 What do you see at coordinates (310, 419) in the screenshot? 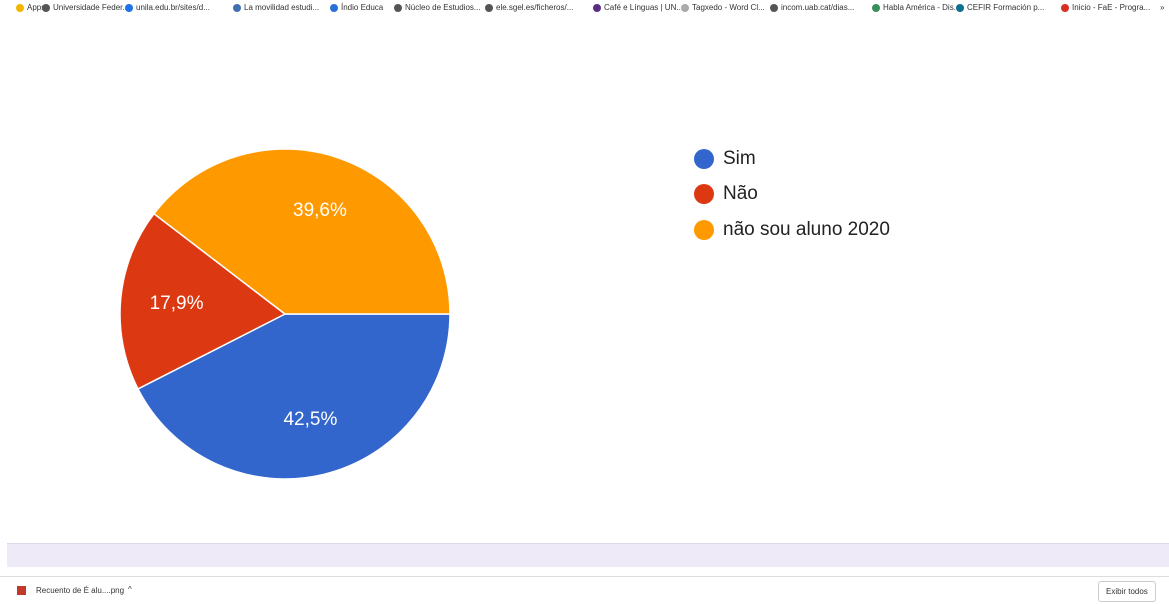
I see `slice-label: 42,5%` at bounding box center [310, 419].